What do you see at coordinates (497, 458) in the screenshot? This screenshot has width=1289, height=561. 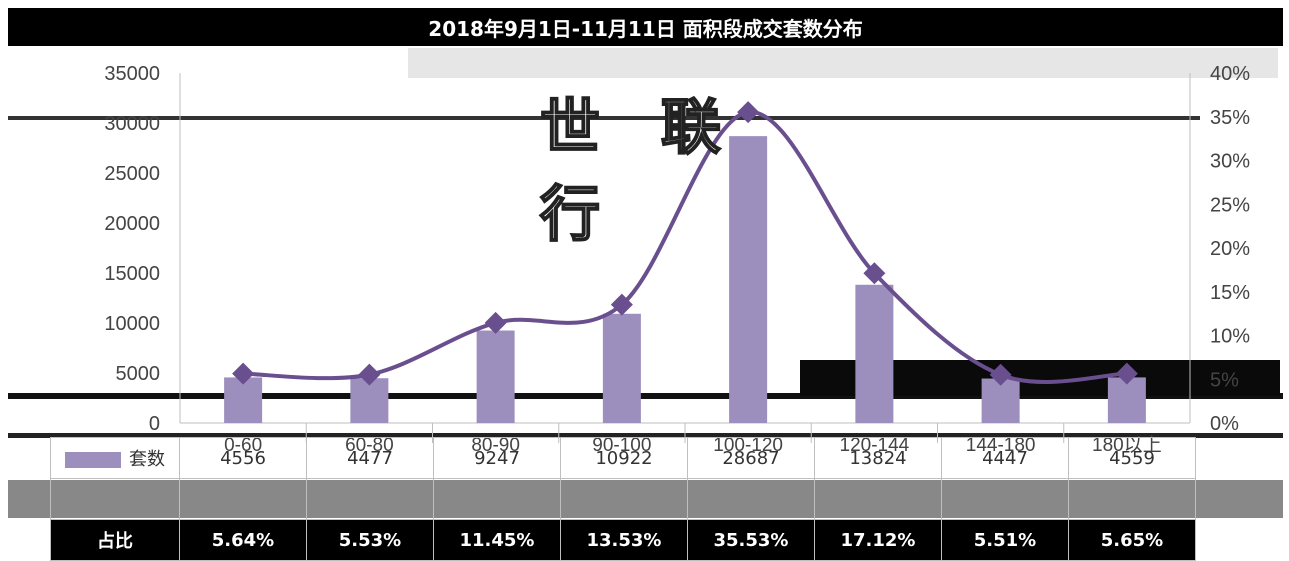 I see `table-cell: 9247` at bounding box center [497, 458].